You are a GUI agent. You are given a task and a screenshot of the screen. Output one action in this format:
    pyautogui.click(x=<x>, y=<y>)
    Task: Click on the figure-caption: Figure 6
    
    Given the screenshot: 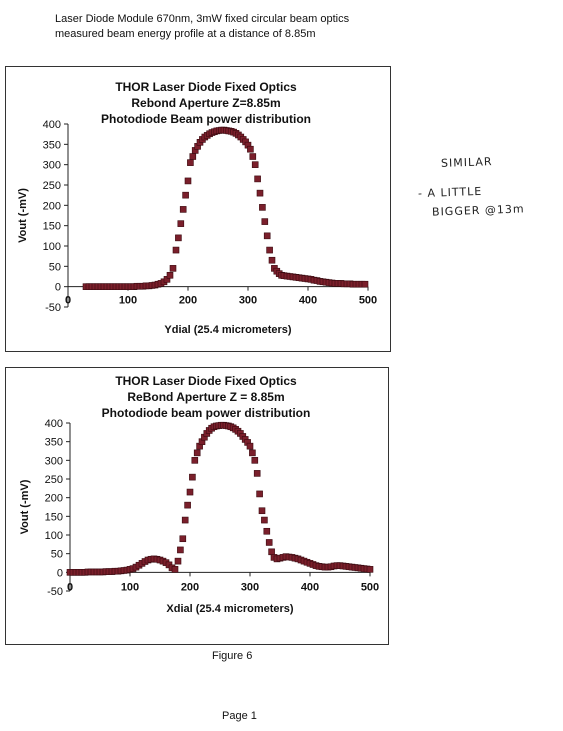 What is the action you would take?
    pyautogui.click(x=232, y=656)
    